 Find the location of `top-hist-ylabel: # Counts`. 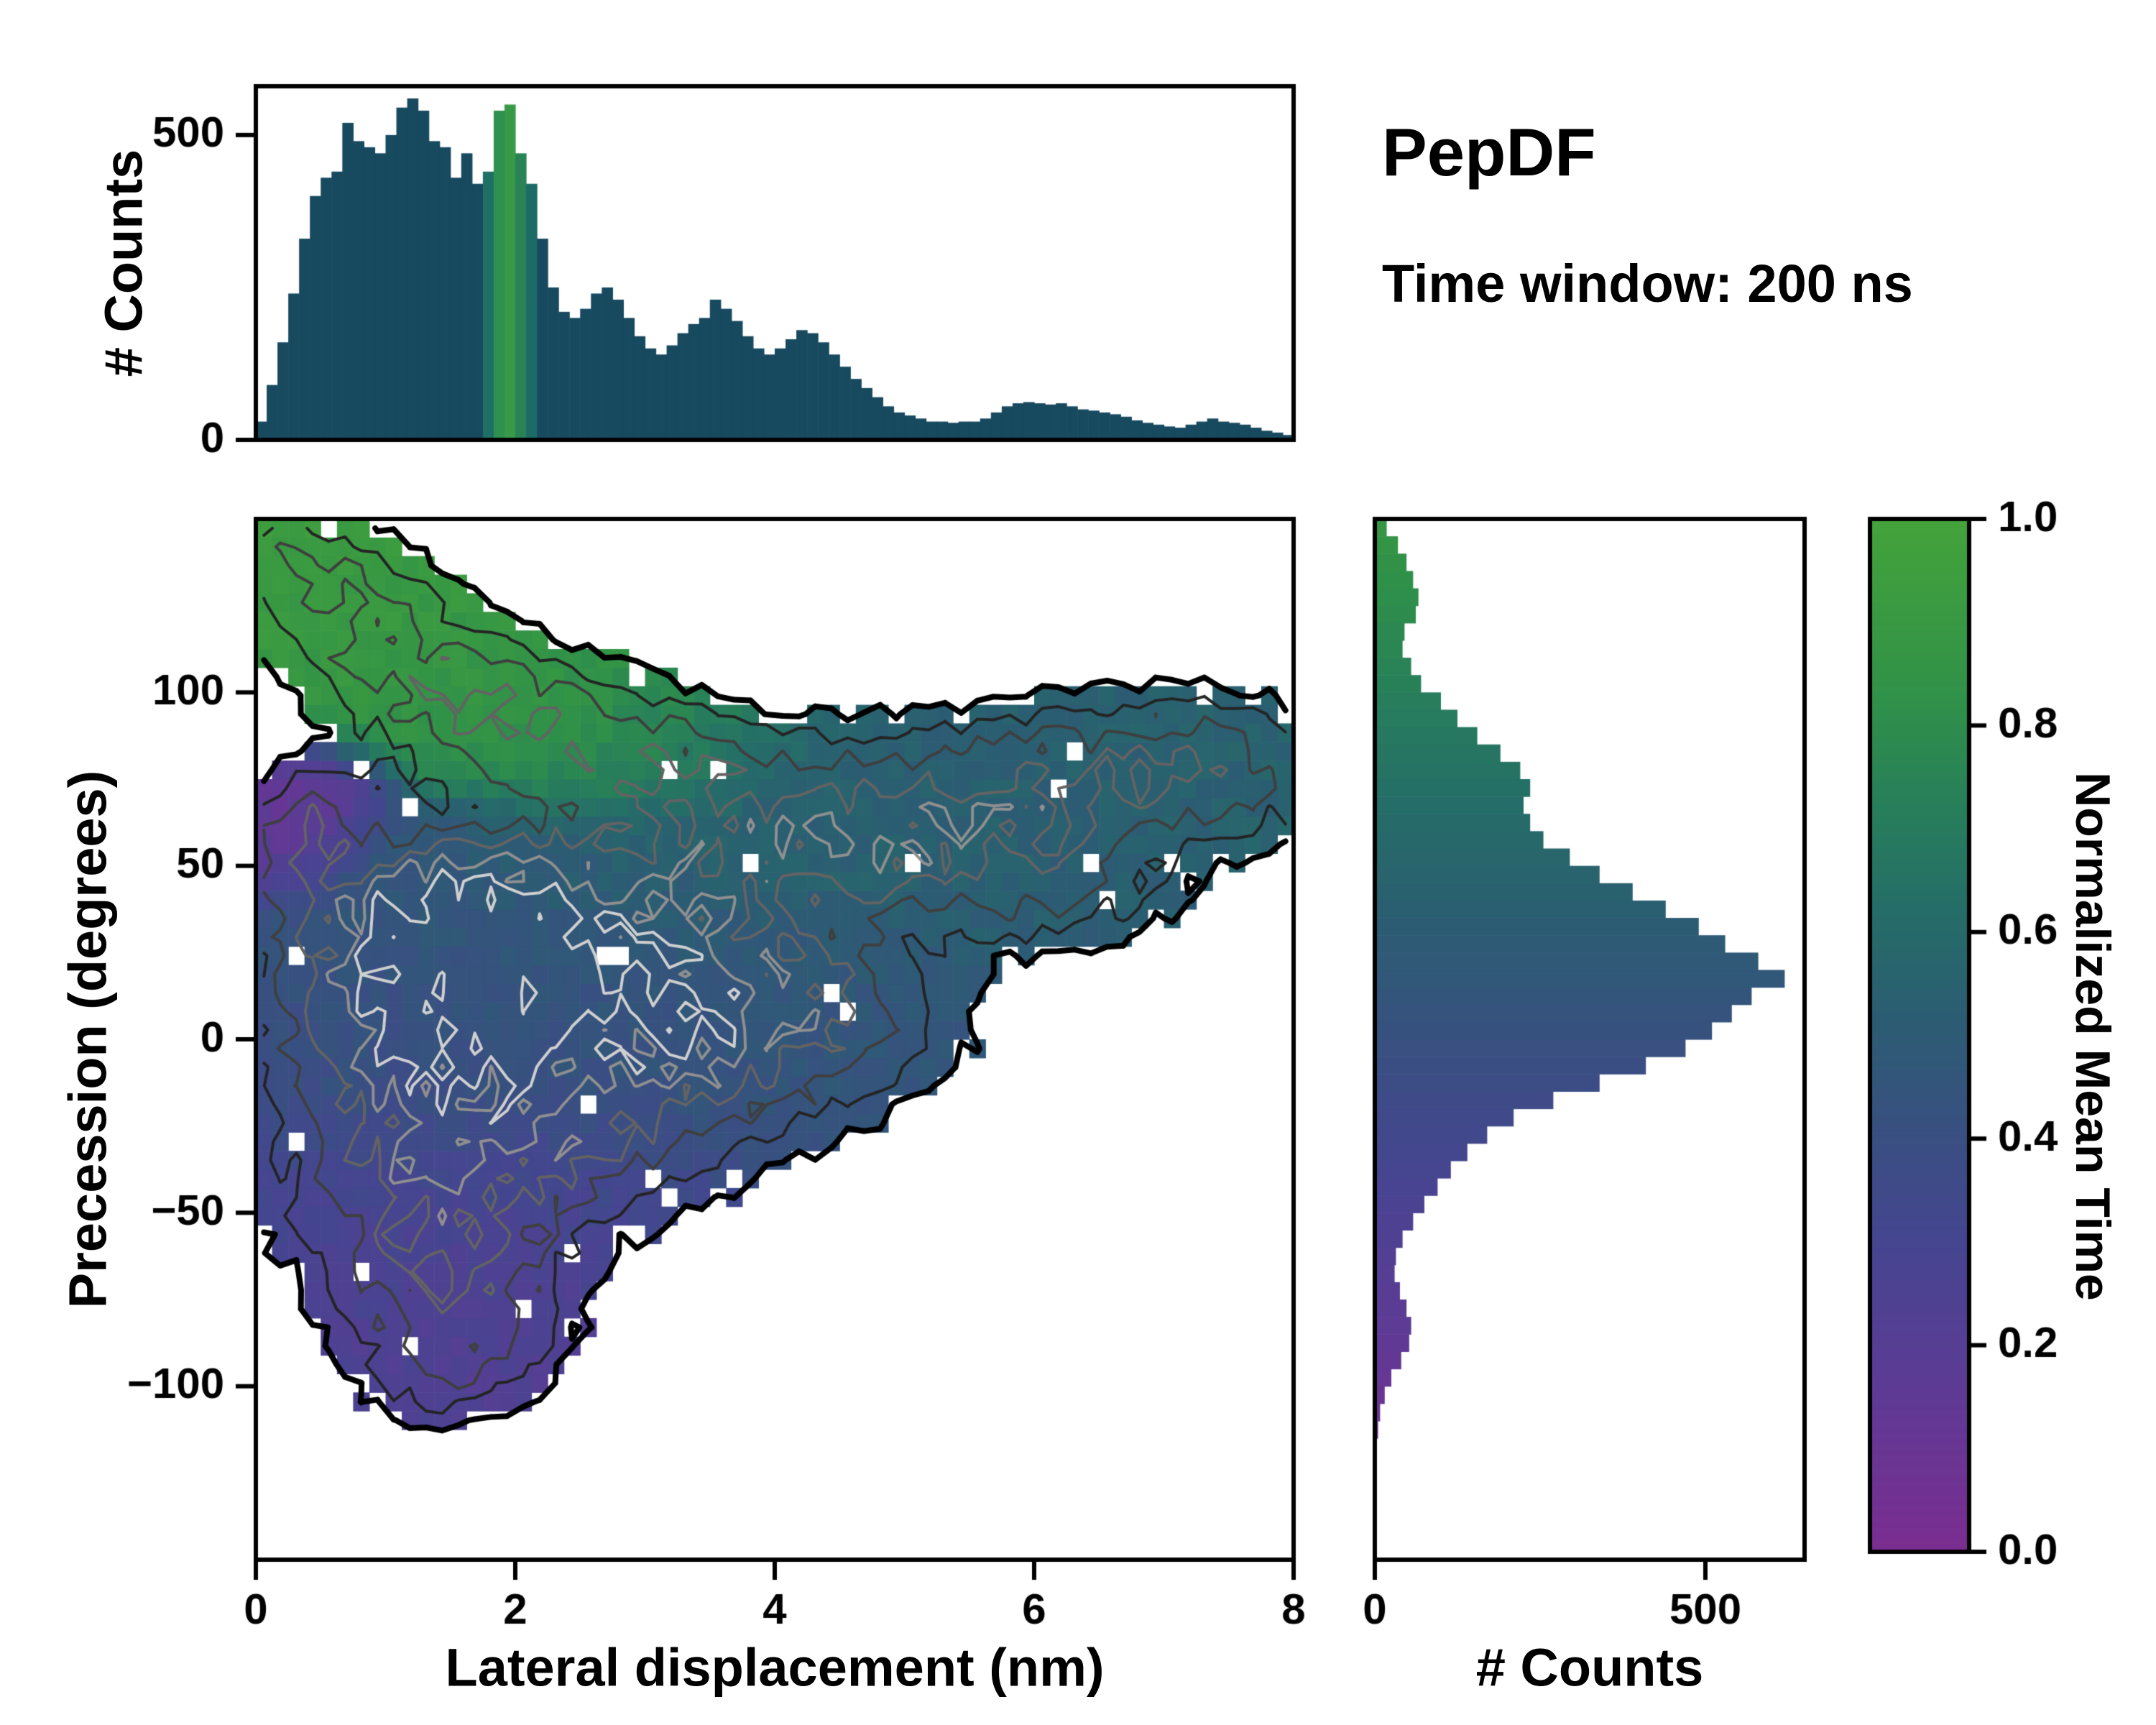

top-hist-ylabel: # Counts is located at coordinates (123, 263).